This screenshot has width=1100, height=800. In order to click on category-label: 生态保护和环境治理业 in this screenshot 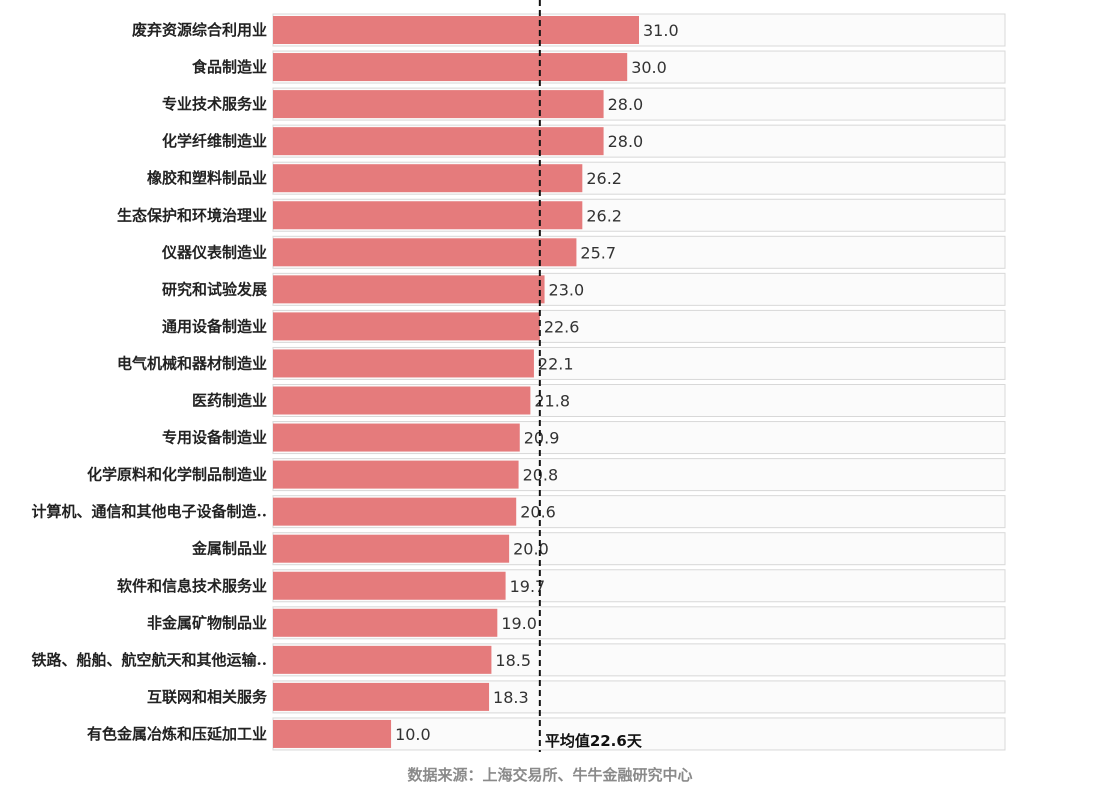, I will do `click(192, 215)`.